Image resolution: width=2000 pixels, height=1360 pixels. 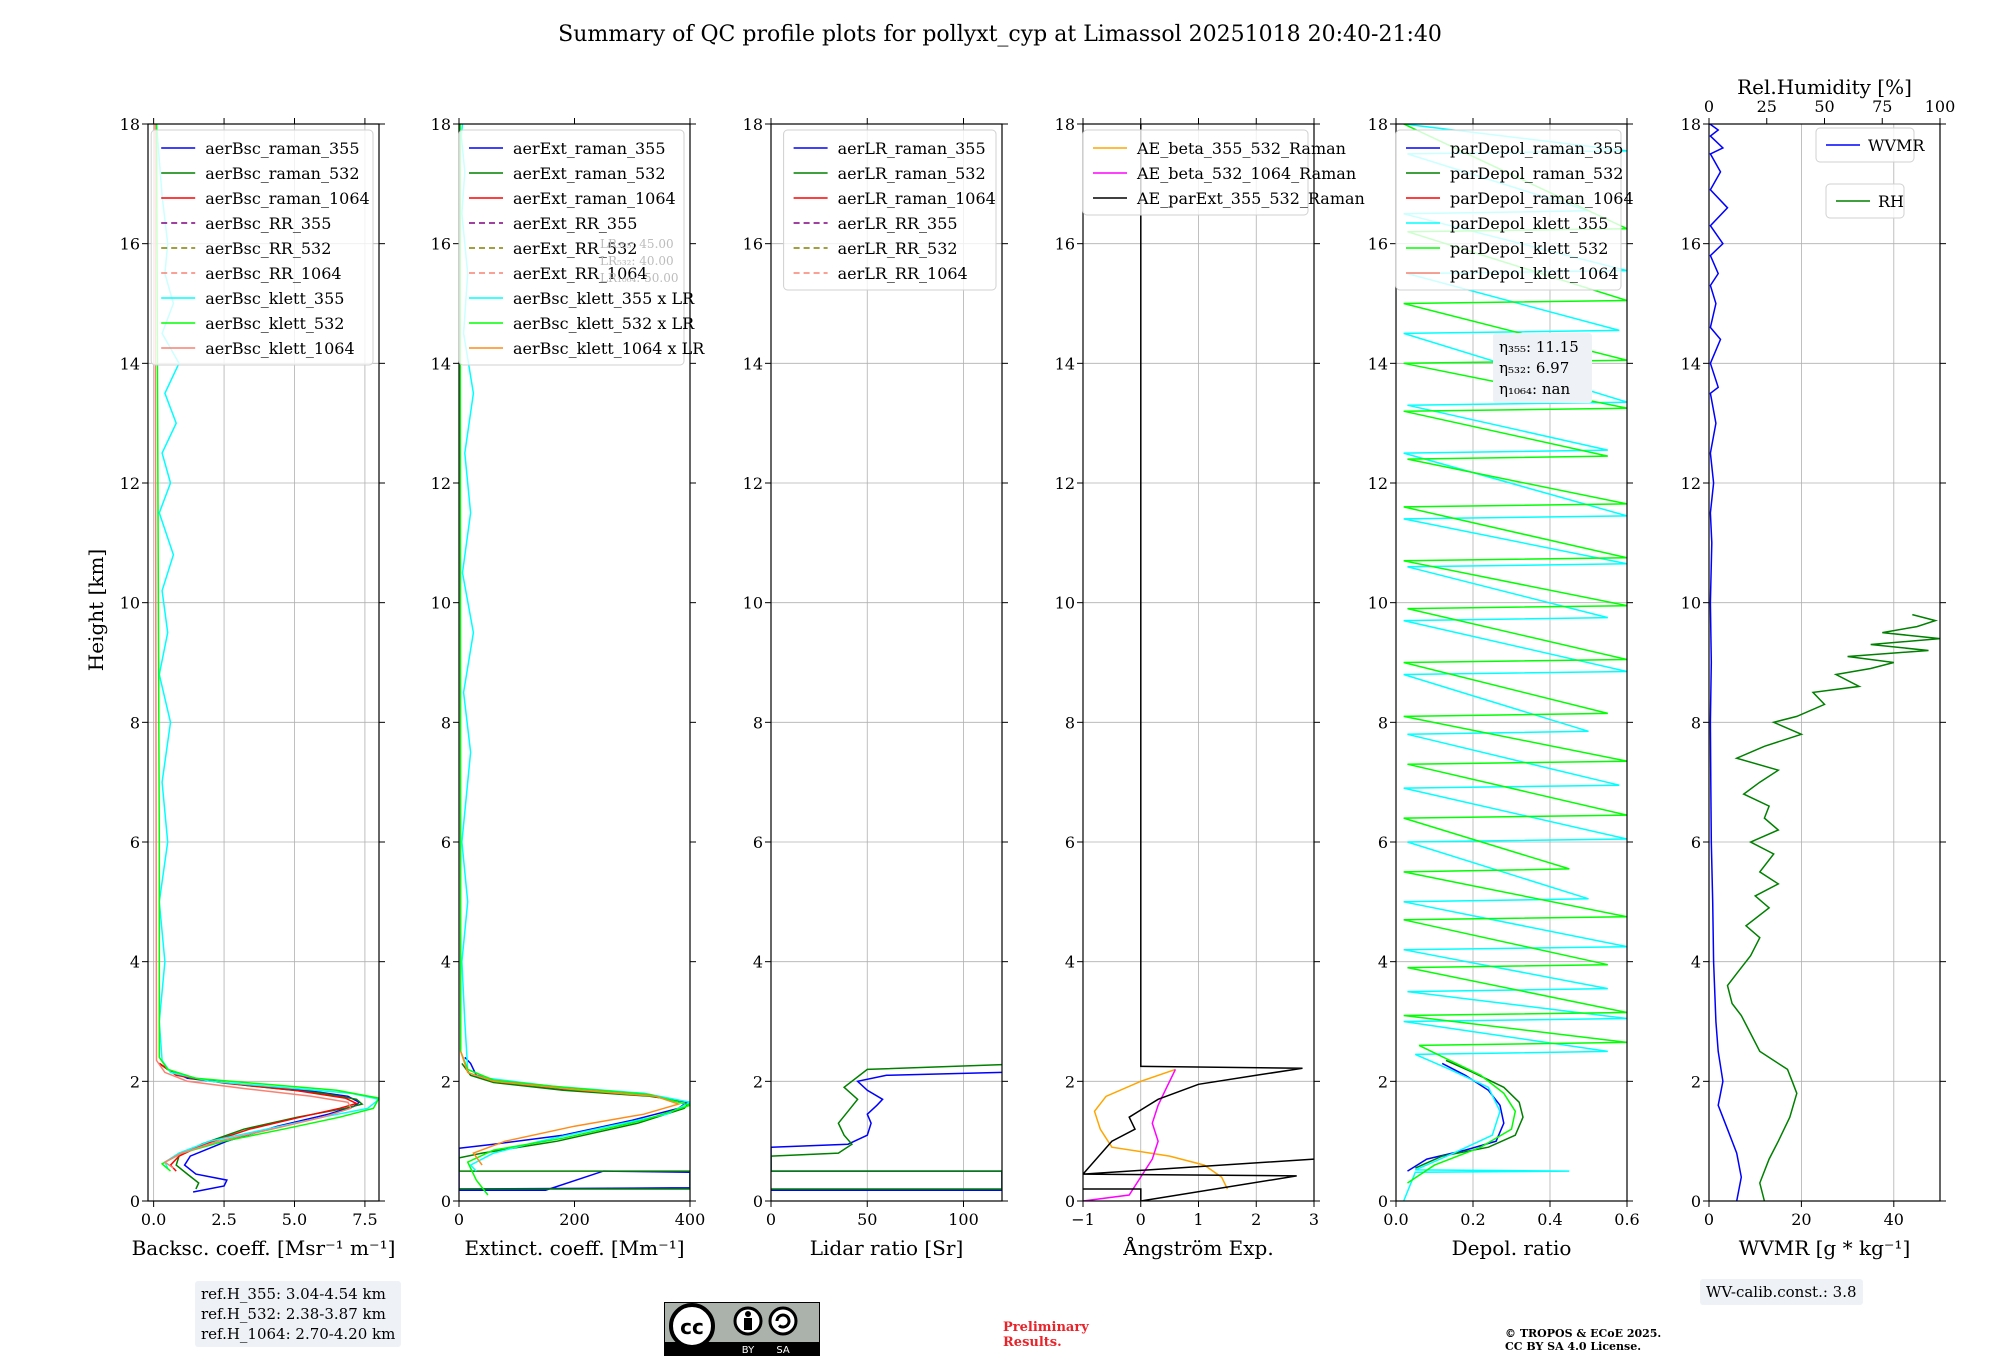 What do you see at coordinates (1583, 1333) in the screenshot?
I see `copyright-line-1: © TROPOS & ECoE 2025.` at bounding box center [1583, 1333].